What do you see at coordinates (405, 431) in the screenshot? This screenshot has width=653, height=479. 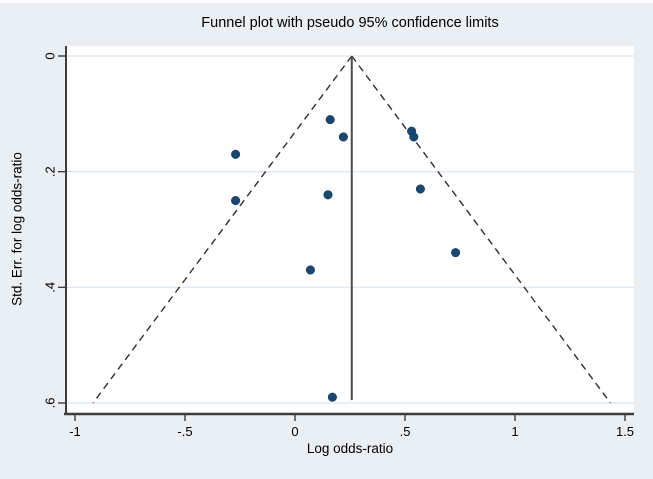 I see `x-tick-label: .5` at bounding box center [405, 431].